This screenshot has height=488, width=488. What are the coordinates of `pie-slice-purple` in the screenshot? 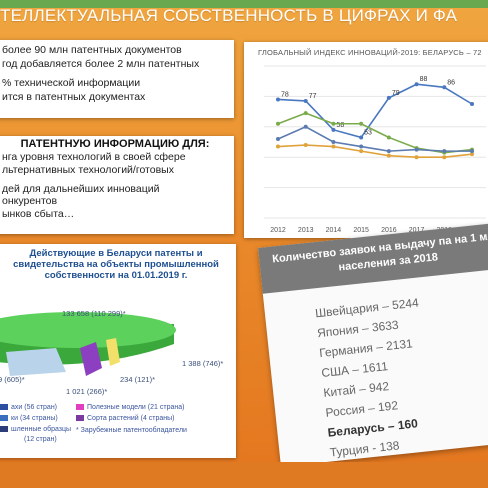 It's located at (91, 359).